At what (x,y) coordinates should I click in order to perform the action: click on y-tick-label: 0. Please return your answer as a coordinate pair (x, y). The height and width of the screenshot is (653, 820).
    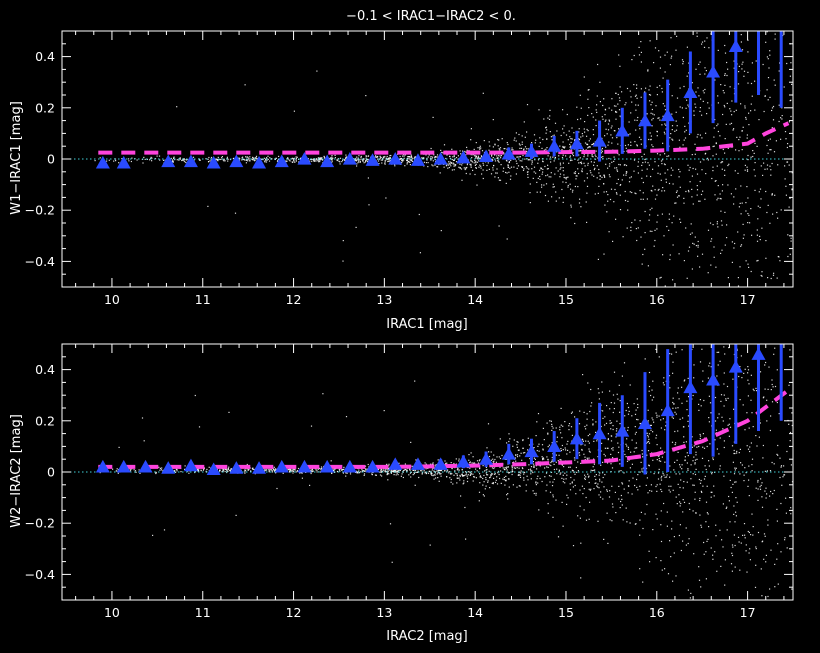
    Looking at the image, I should click on (51, 159).